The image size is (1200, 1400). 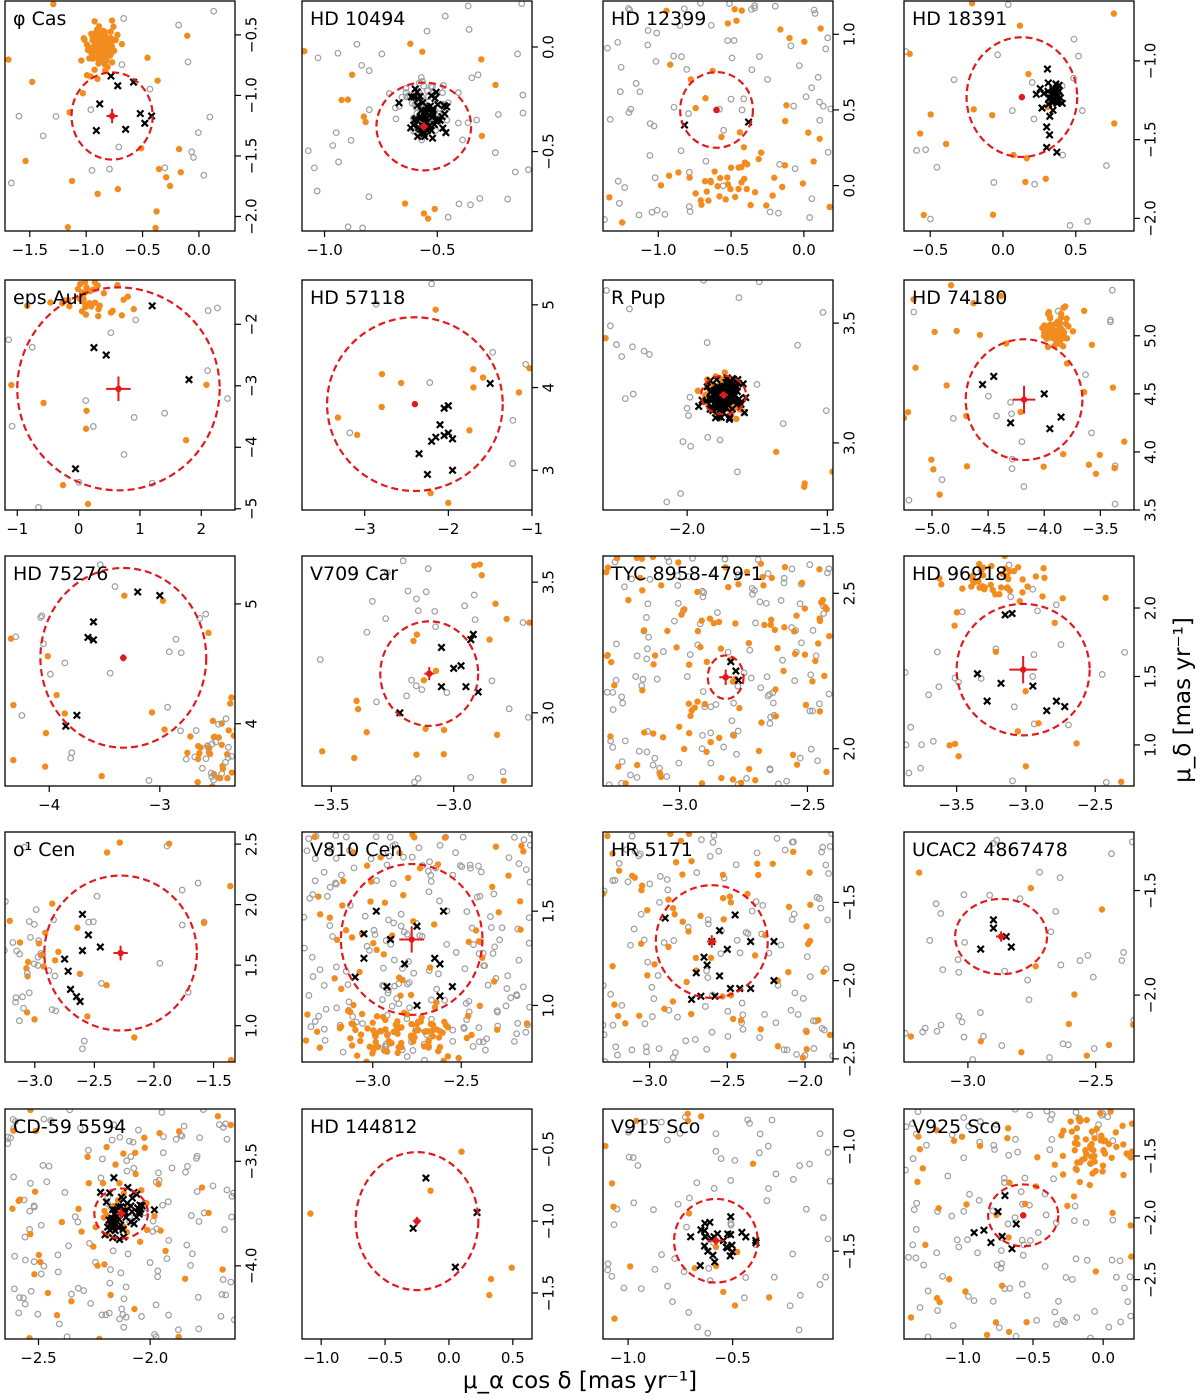 What do you see at coordinates (959, 19) in the screenshot?
I see `panel-title: HD 18391` at bounding box center [959, 19].